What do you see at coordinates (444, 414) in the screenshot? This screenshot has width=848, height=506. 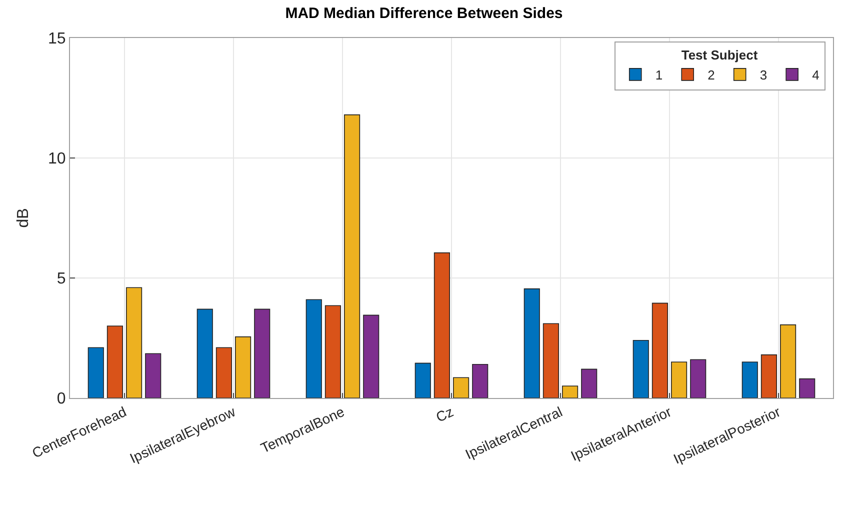 I see `x-tick-label: Cz` at bounding box center [444, 414].